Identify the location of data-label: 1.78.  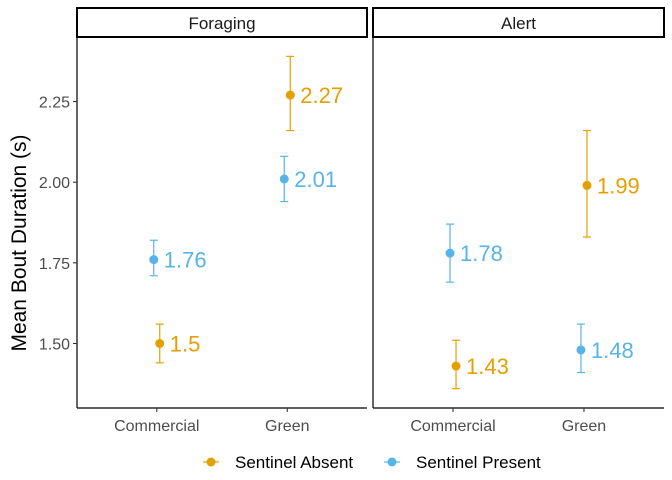
(481, 253).